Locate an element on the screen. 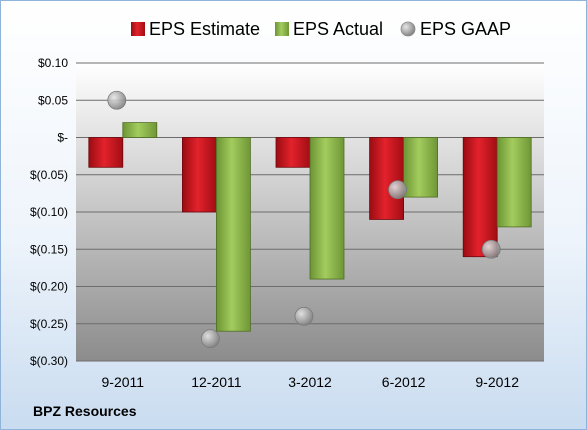 This screenshot has height=430, width=587. y-tick-label: $(0.30) is located at coordinates (49, 361).